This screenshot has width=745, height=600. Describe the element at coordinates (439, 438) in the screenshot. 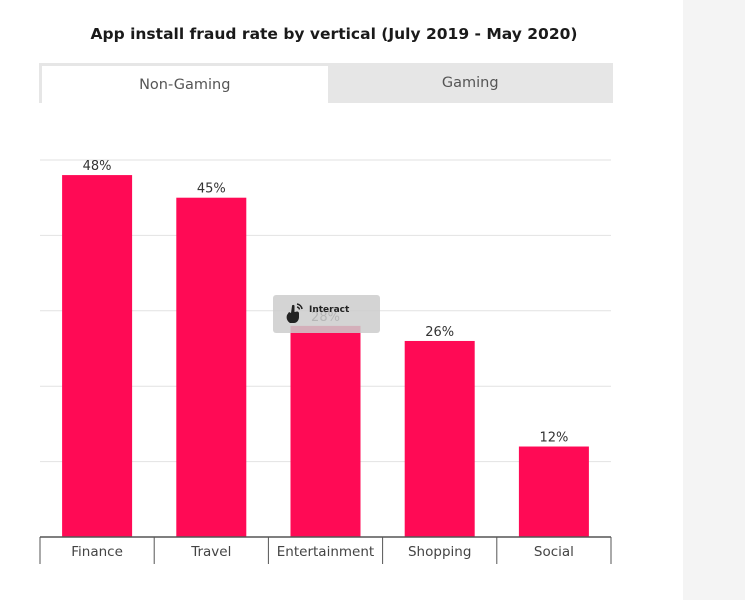

I see `bar-shopping` at that location.